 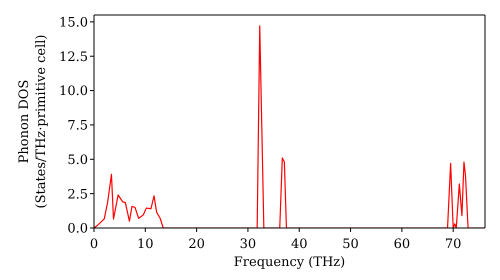 I want to click on y-tick-label: 15.0, so click(x=73, y=22).